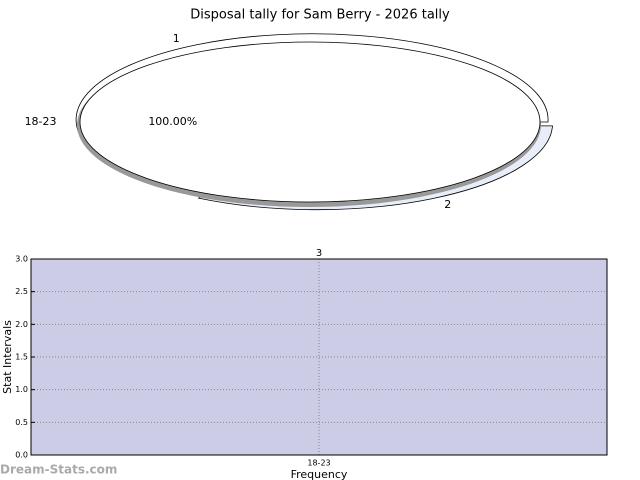 This screenshot has width=640, height=480. Describe the element at coordinates (21, 357) in the screenshot. I see `y-tick-label: 1.5` at that location.